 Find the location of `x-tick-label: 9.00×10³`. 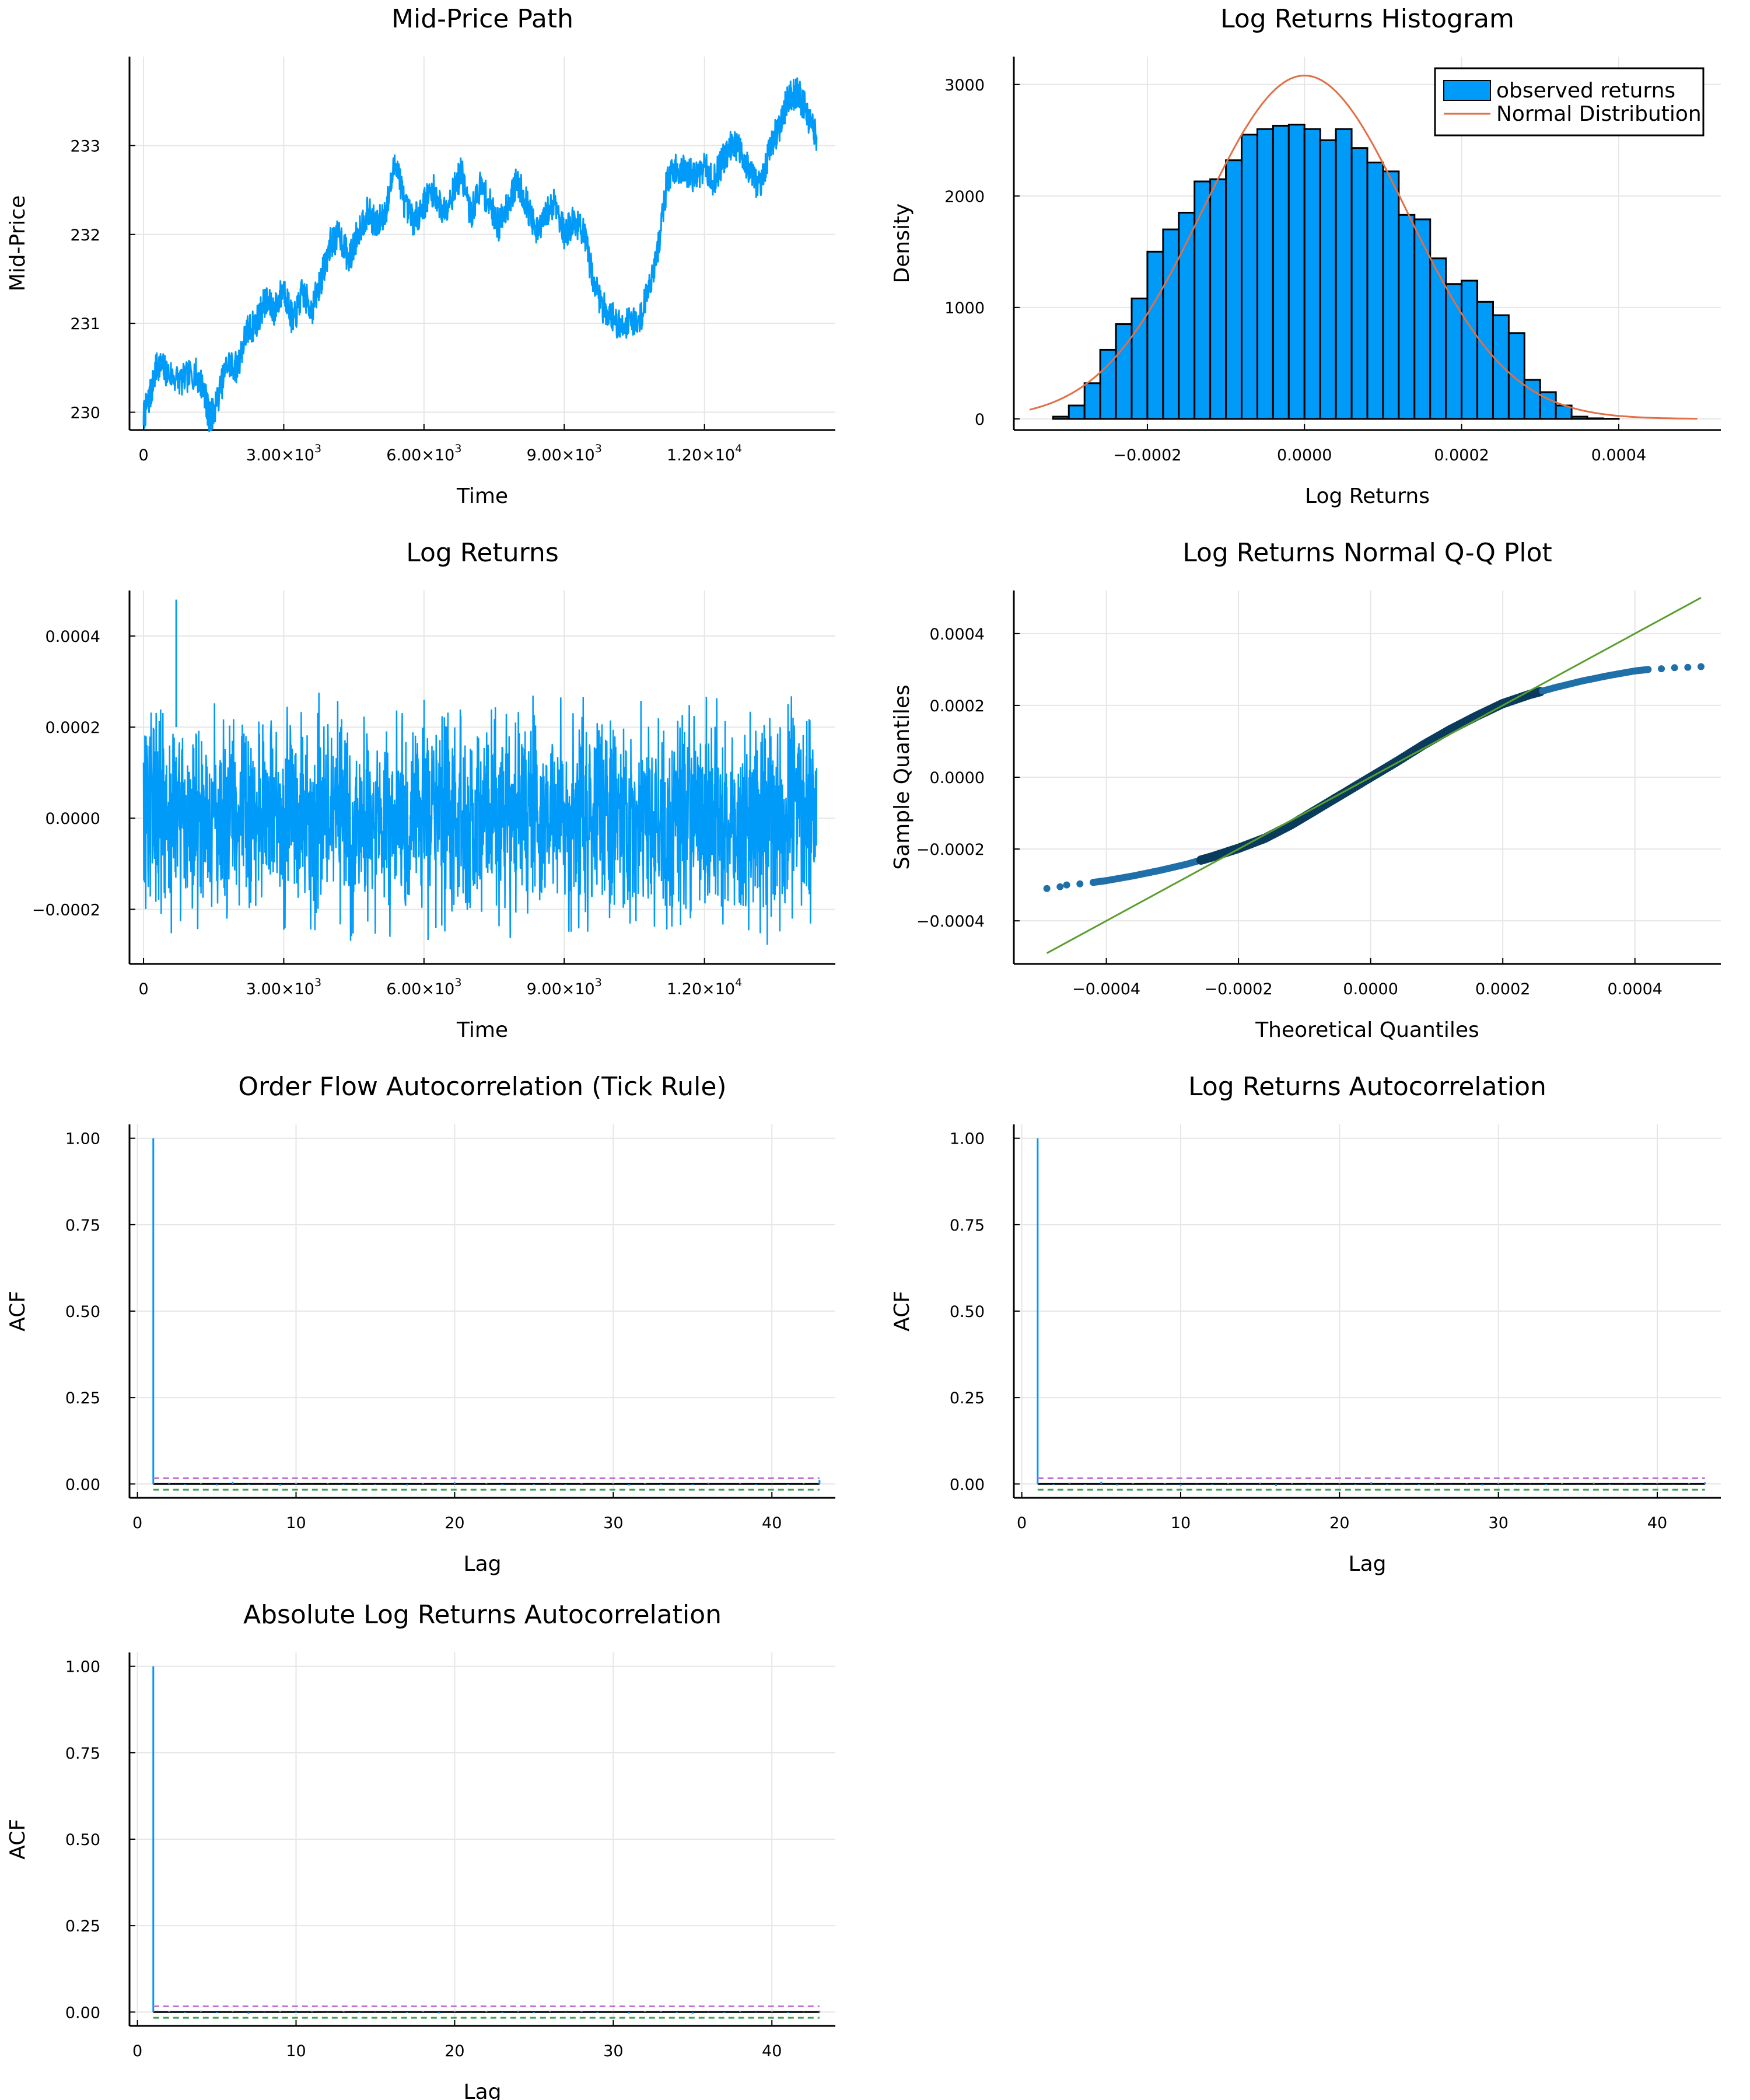

x-tick-label: 9.00×10³ is located at coordinates (564, 987).